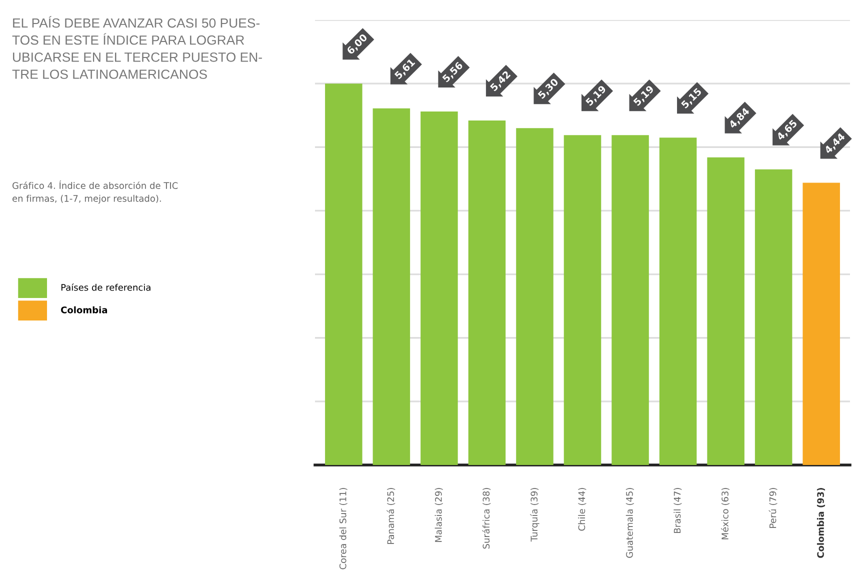 The width and height of the screenshot is (863, 579). I want to click on x-tick-label: Perú (79), so click(773, 508).